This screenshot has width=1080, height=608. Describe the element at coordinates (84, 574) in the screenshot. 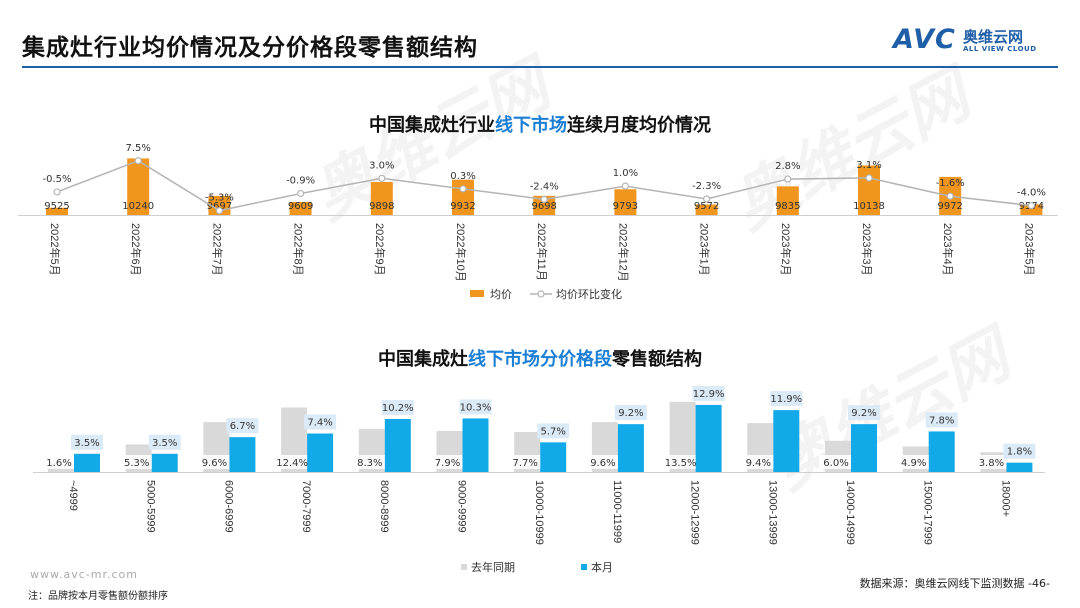

I see `footer-url: www.avc-mr.com` at that location.